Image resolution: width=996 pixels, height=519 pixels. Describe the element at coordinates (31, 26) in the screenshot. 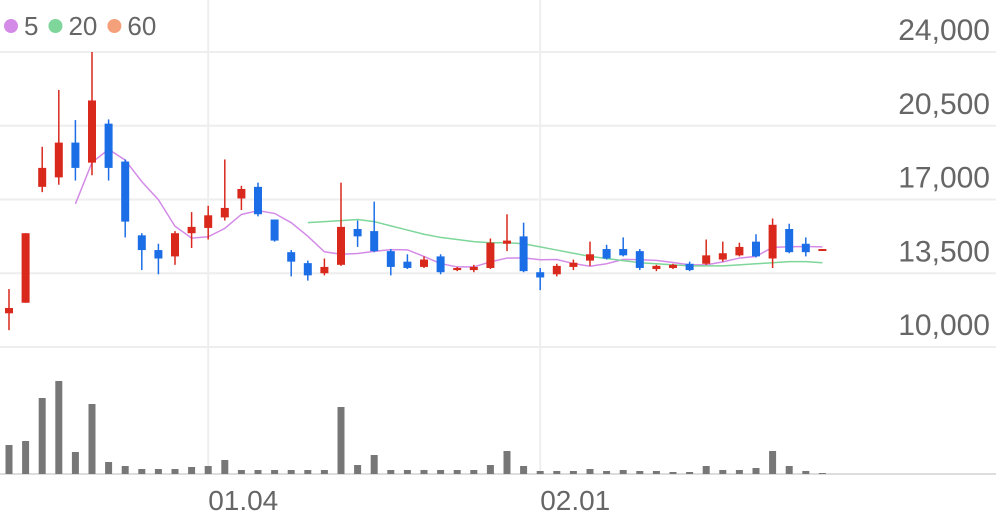

I see `legend-label: 5` at that location.